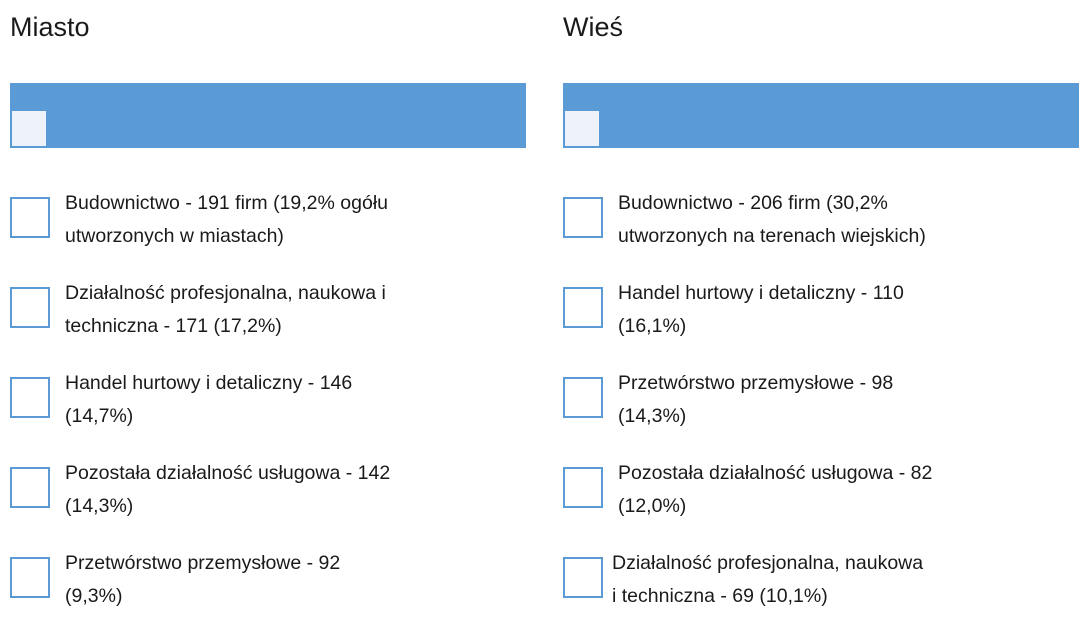  I want to click on item-line: utworzonych na terenach wiejskich), so click(772, 236).